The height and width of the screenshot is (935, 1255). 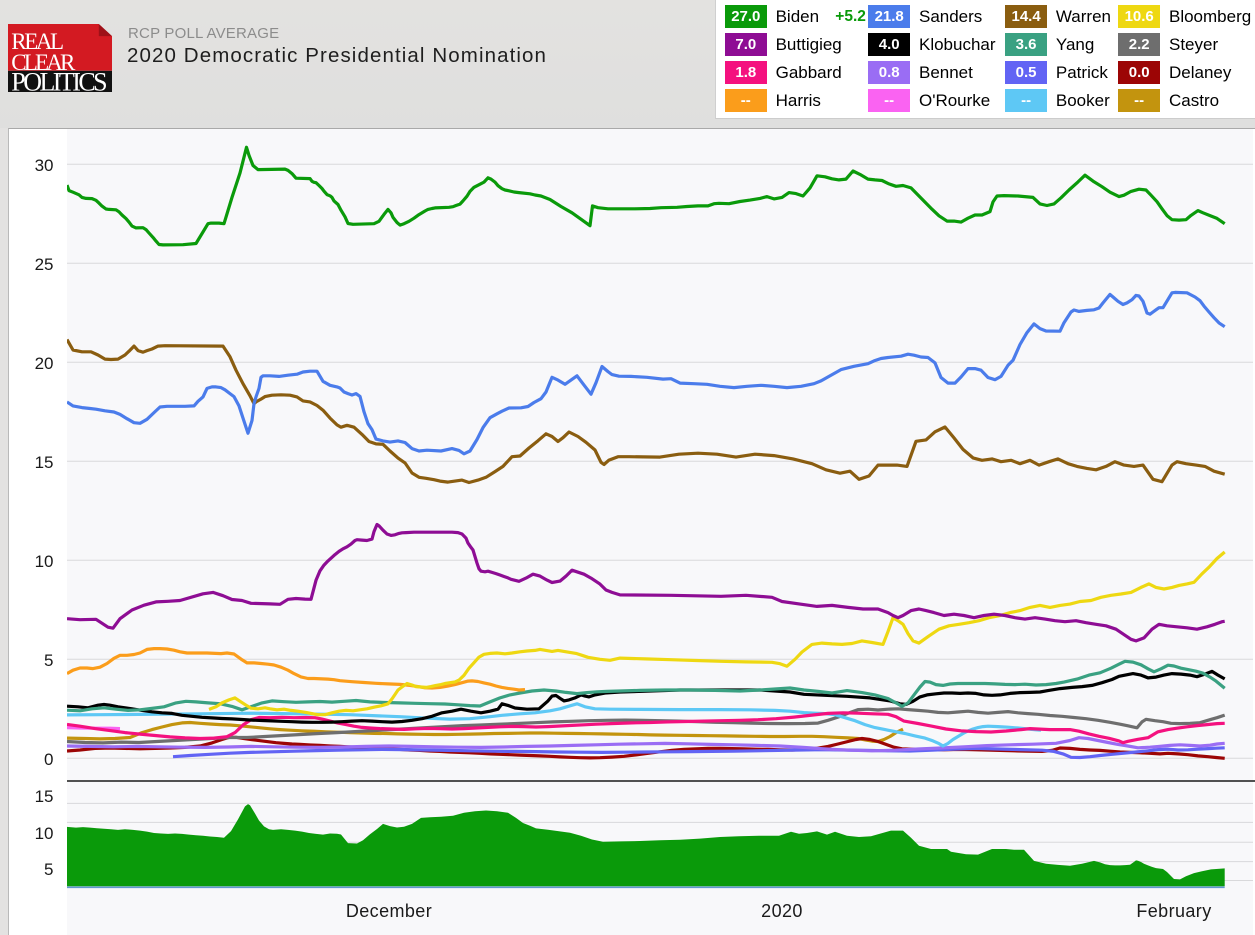 I want to click on svg-text: POLITICS, so click(x=59, y=79).